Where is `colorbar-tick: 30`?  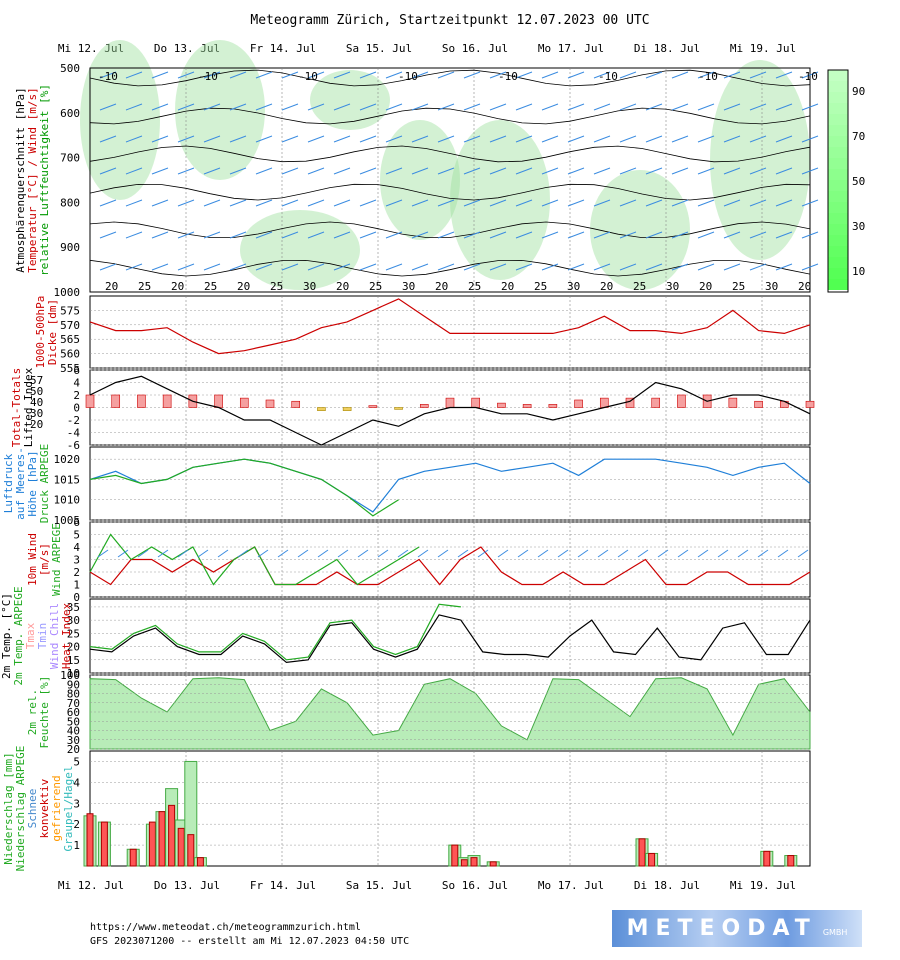 colorbar-tick: 30 is located at coordinates (858, 226).